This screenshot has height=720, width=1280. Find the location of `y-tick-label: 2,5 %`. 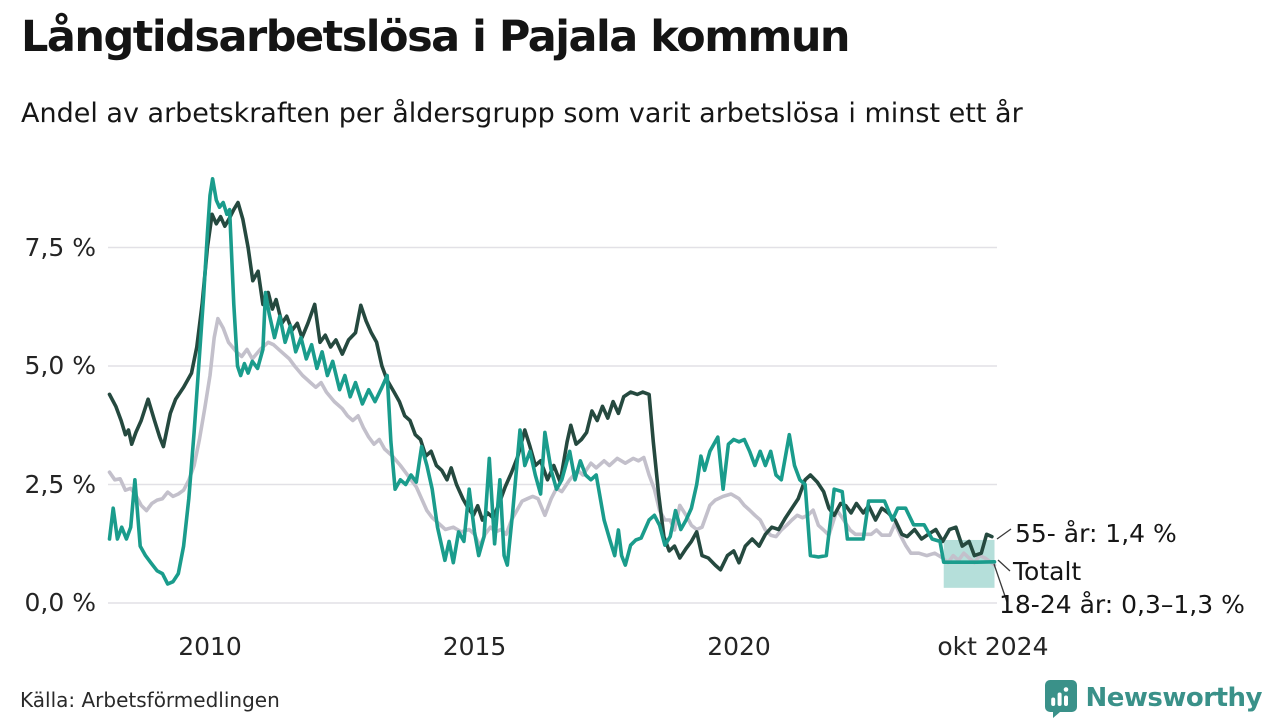

y-tick-label: 2,5 % is located at coordinates (60, 484).